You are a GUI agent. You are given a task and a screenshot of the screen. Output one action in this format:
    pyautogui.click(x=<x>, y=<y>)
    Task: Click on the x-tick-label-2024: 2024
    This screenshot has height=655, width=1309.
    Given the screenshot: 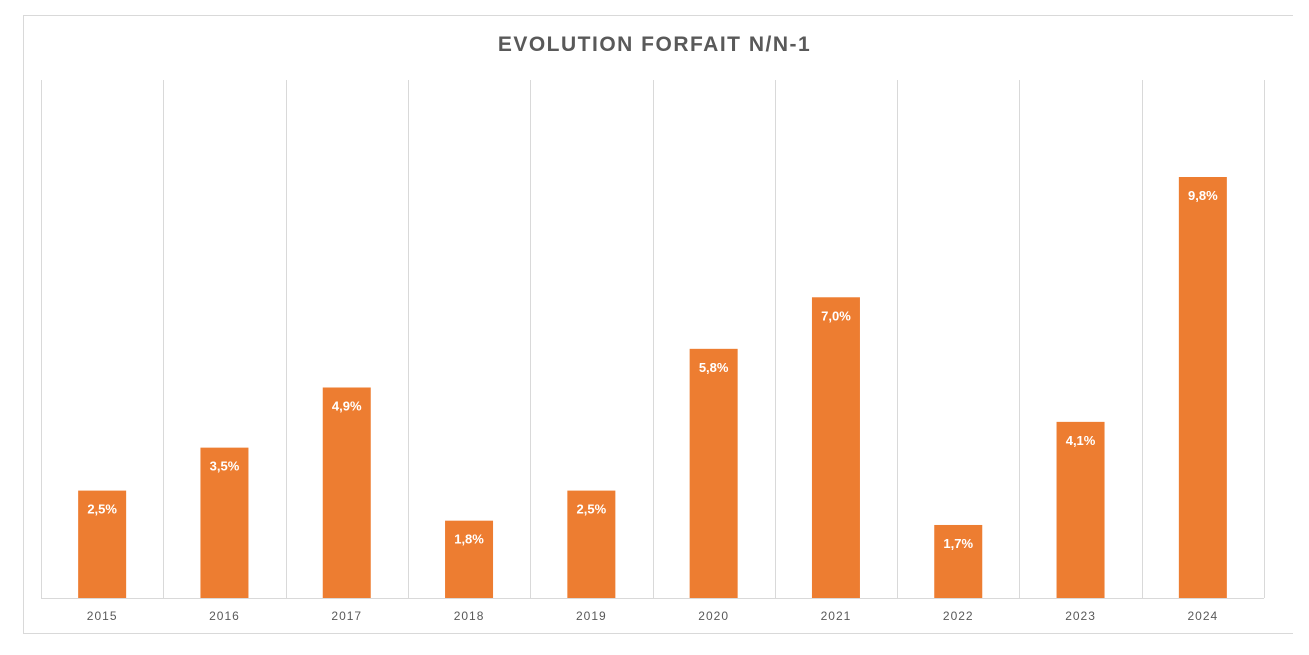 What is the action you would take?
    pyautogui.click(x=1202, y=616)
    